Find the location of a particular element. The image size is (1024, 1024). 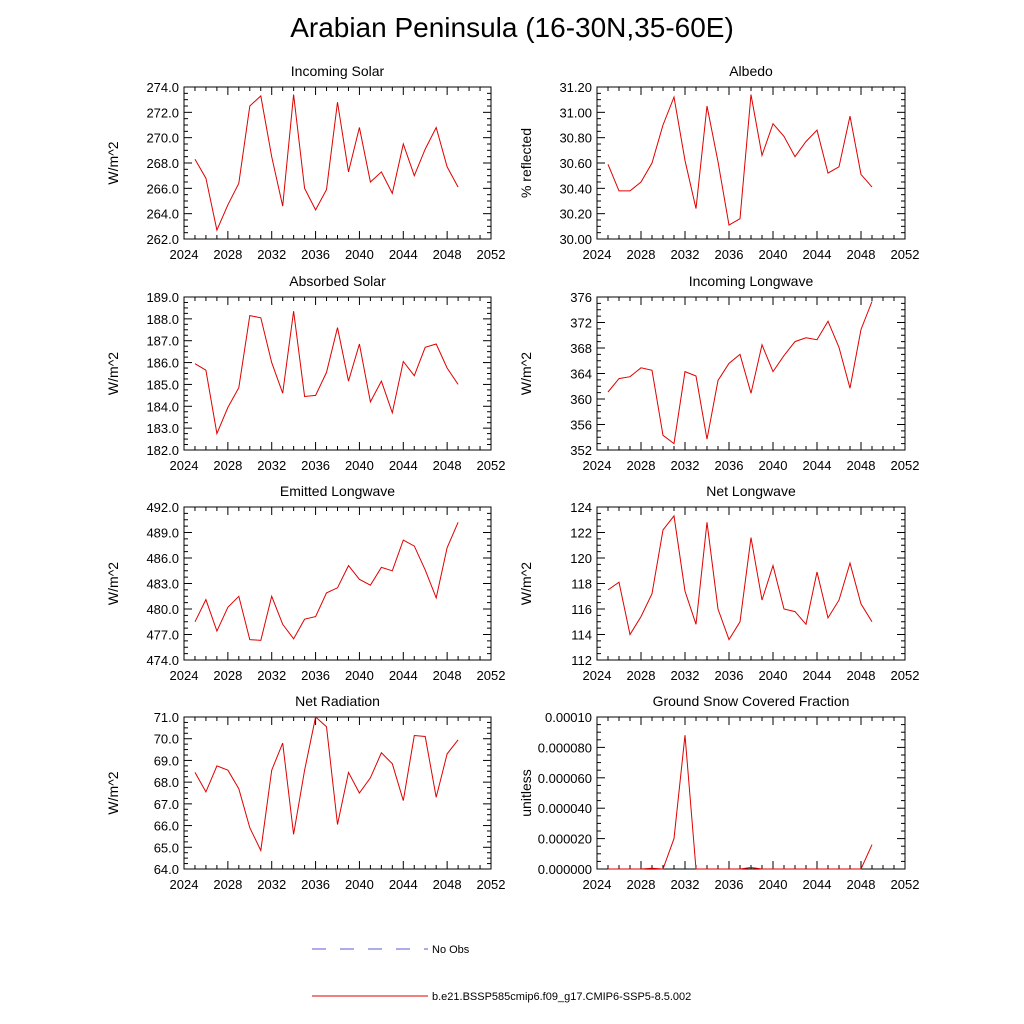

y-axis-label: % reflected is located at coordinates (526, 163).